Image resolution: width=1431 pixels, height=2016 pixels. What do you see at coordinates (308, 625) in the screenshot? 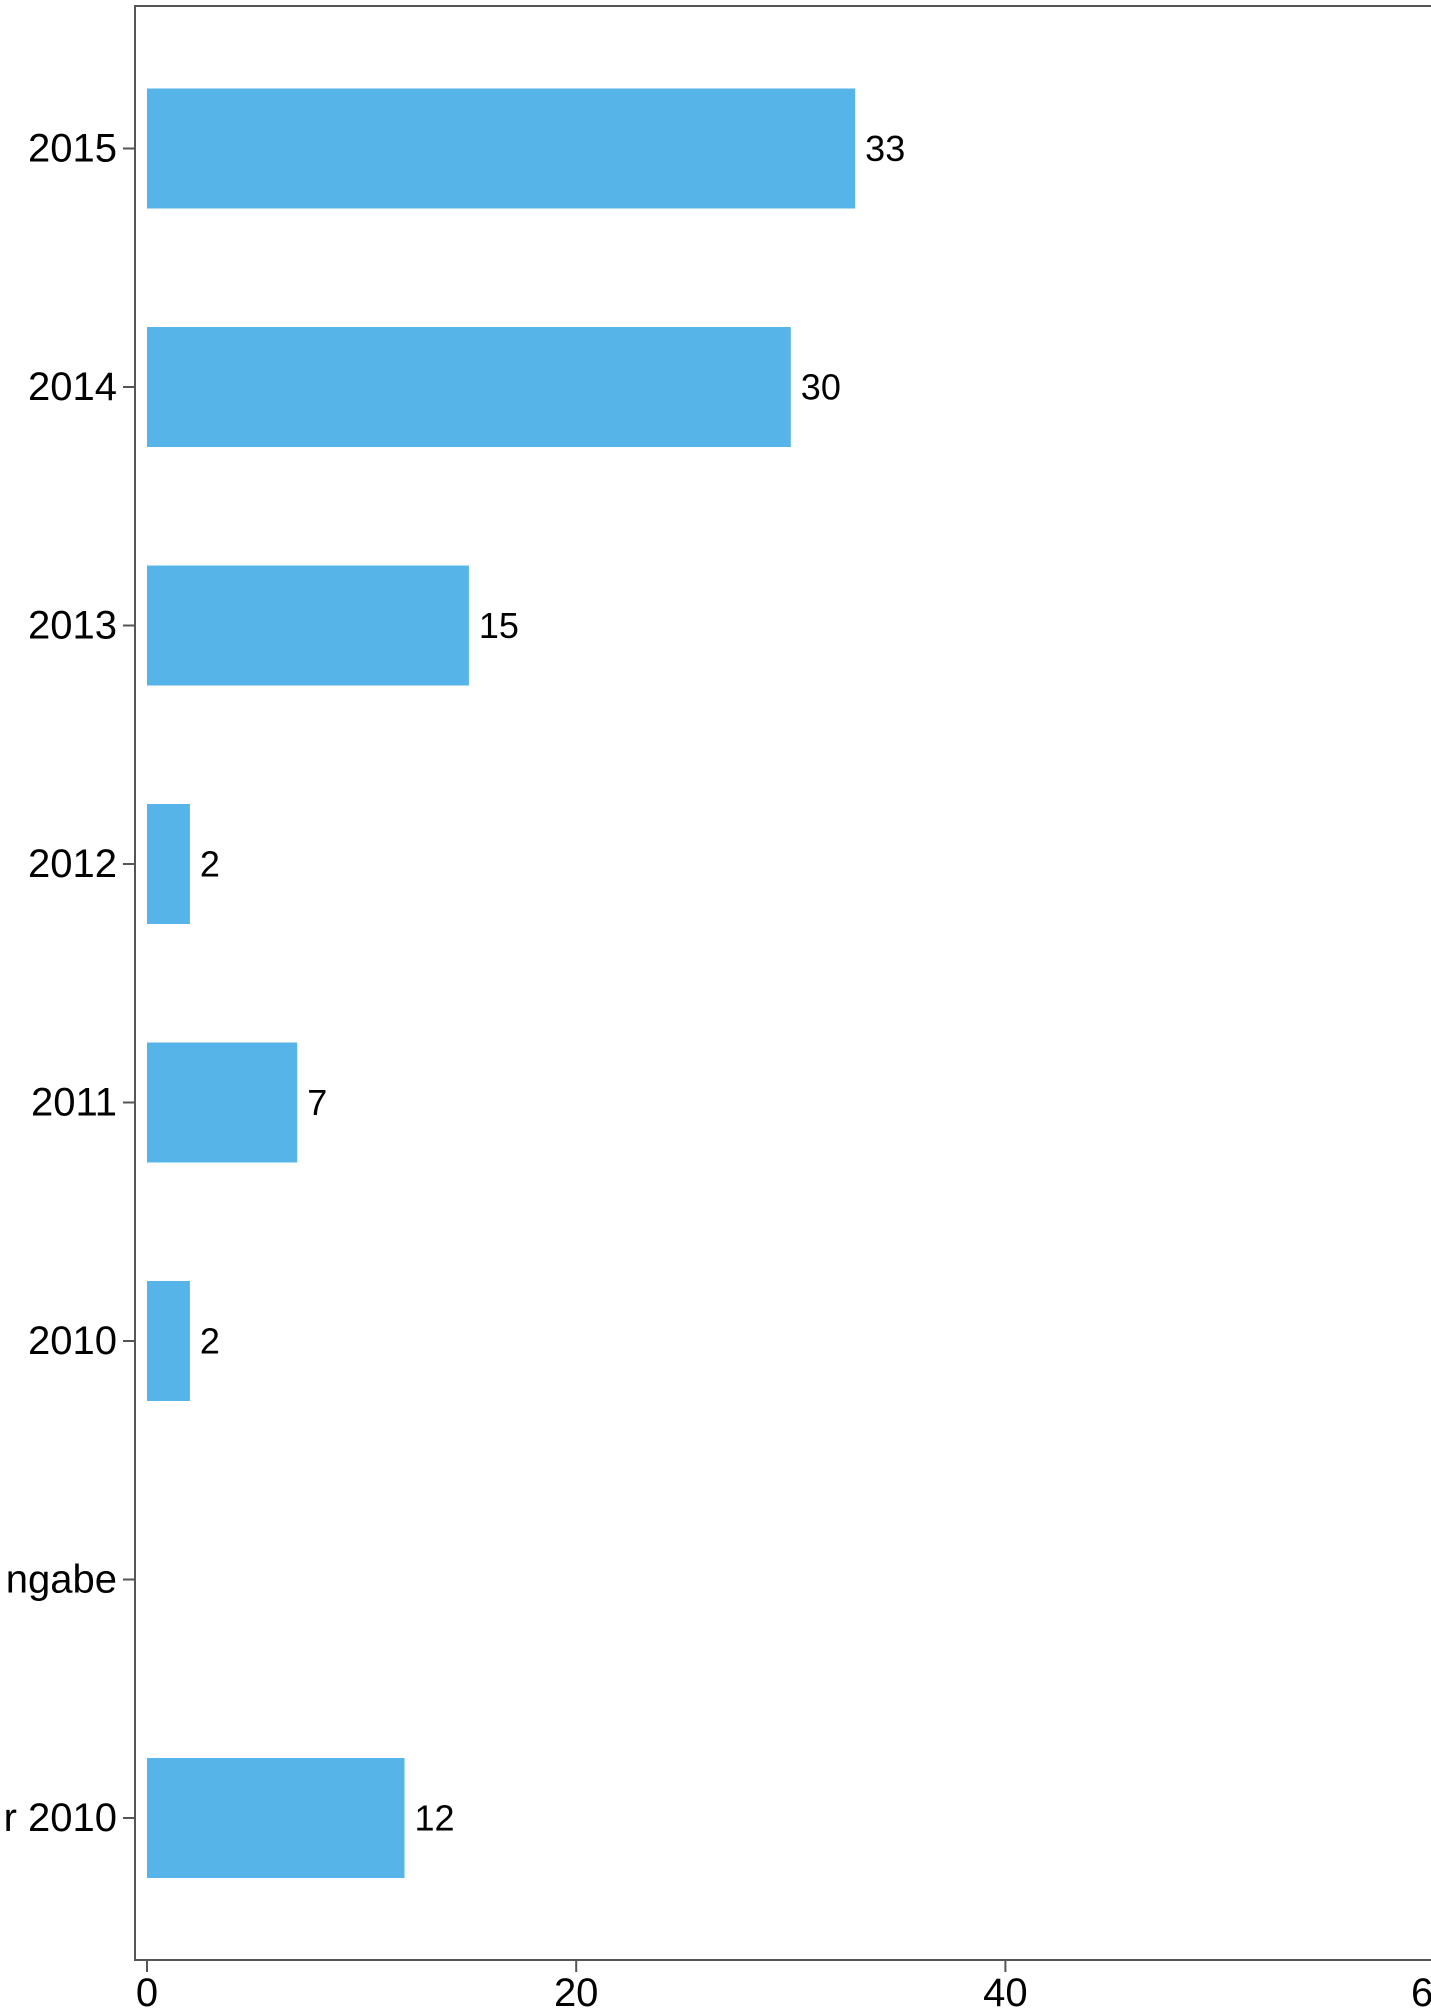
I see `bar-2013` at bounding box center [308, 625].